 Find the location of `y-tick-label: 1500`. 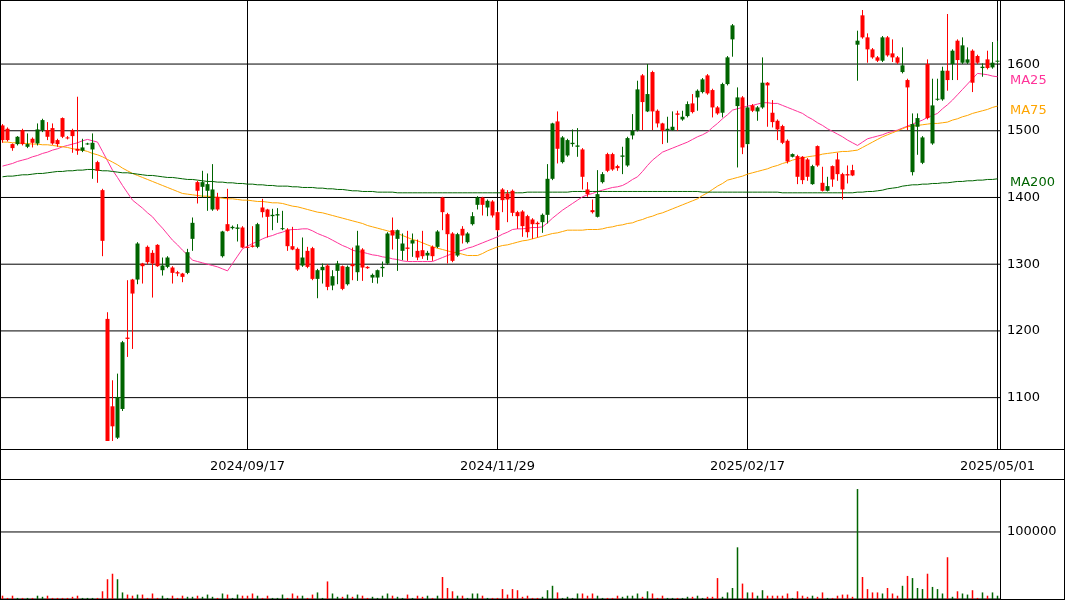

y-tick-label: 1500 is located at coordinates (1024, 130).